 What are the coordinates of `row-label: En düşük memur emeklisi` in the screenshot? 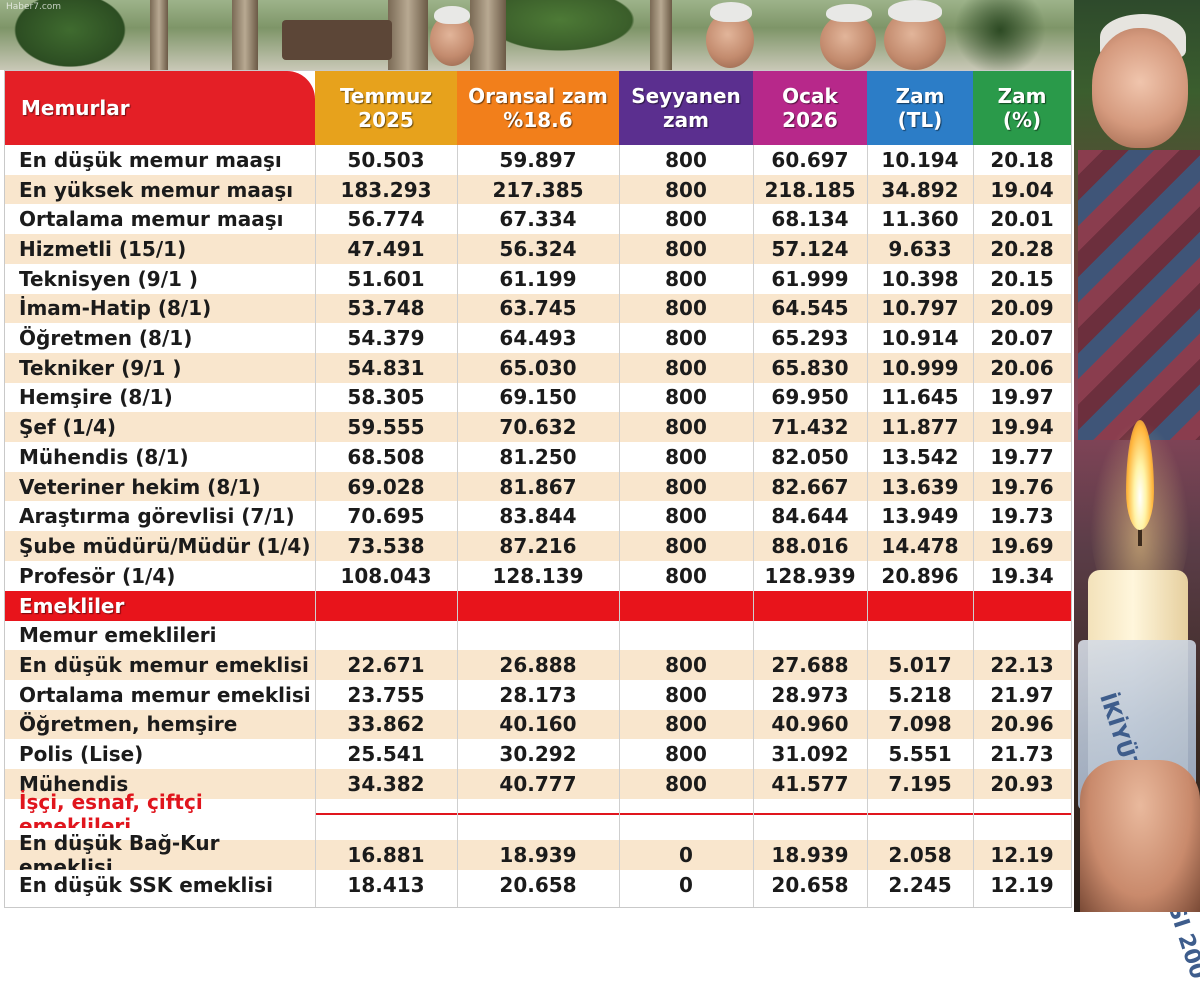 It's located at (160, 665).